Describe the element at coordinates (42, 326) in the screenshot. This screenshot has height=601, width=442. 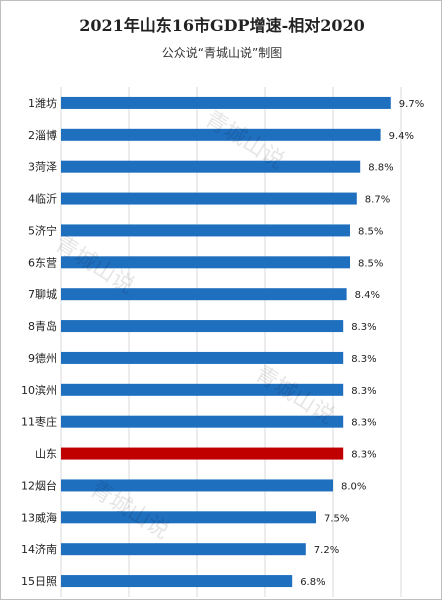
I see `category-label: 8青岛` at that location.